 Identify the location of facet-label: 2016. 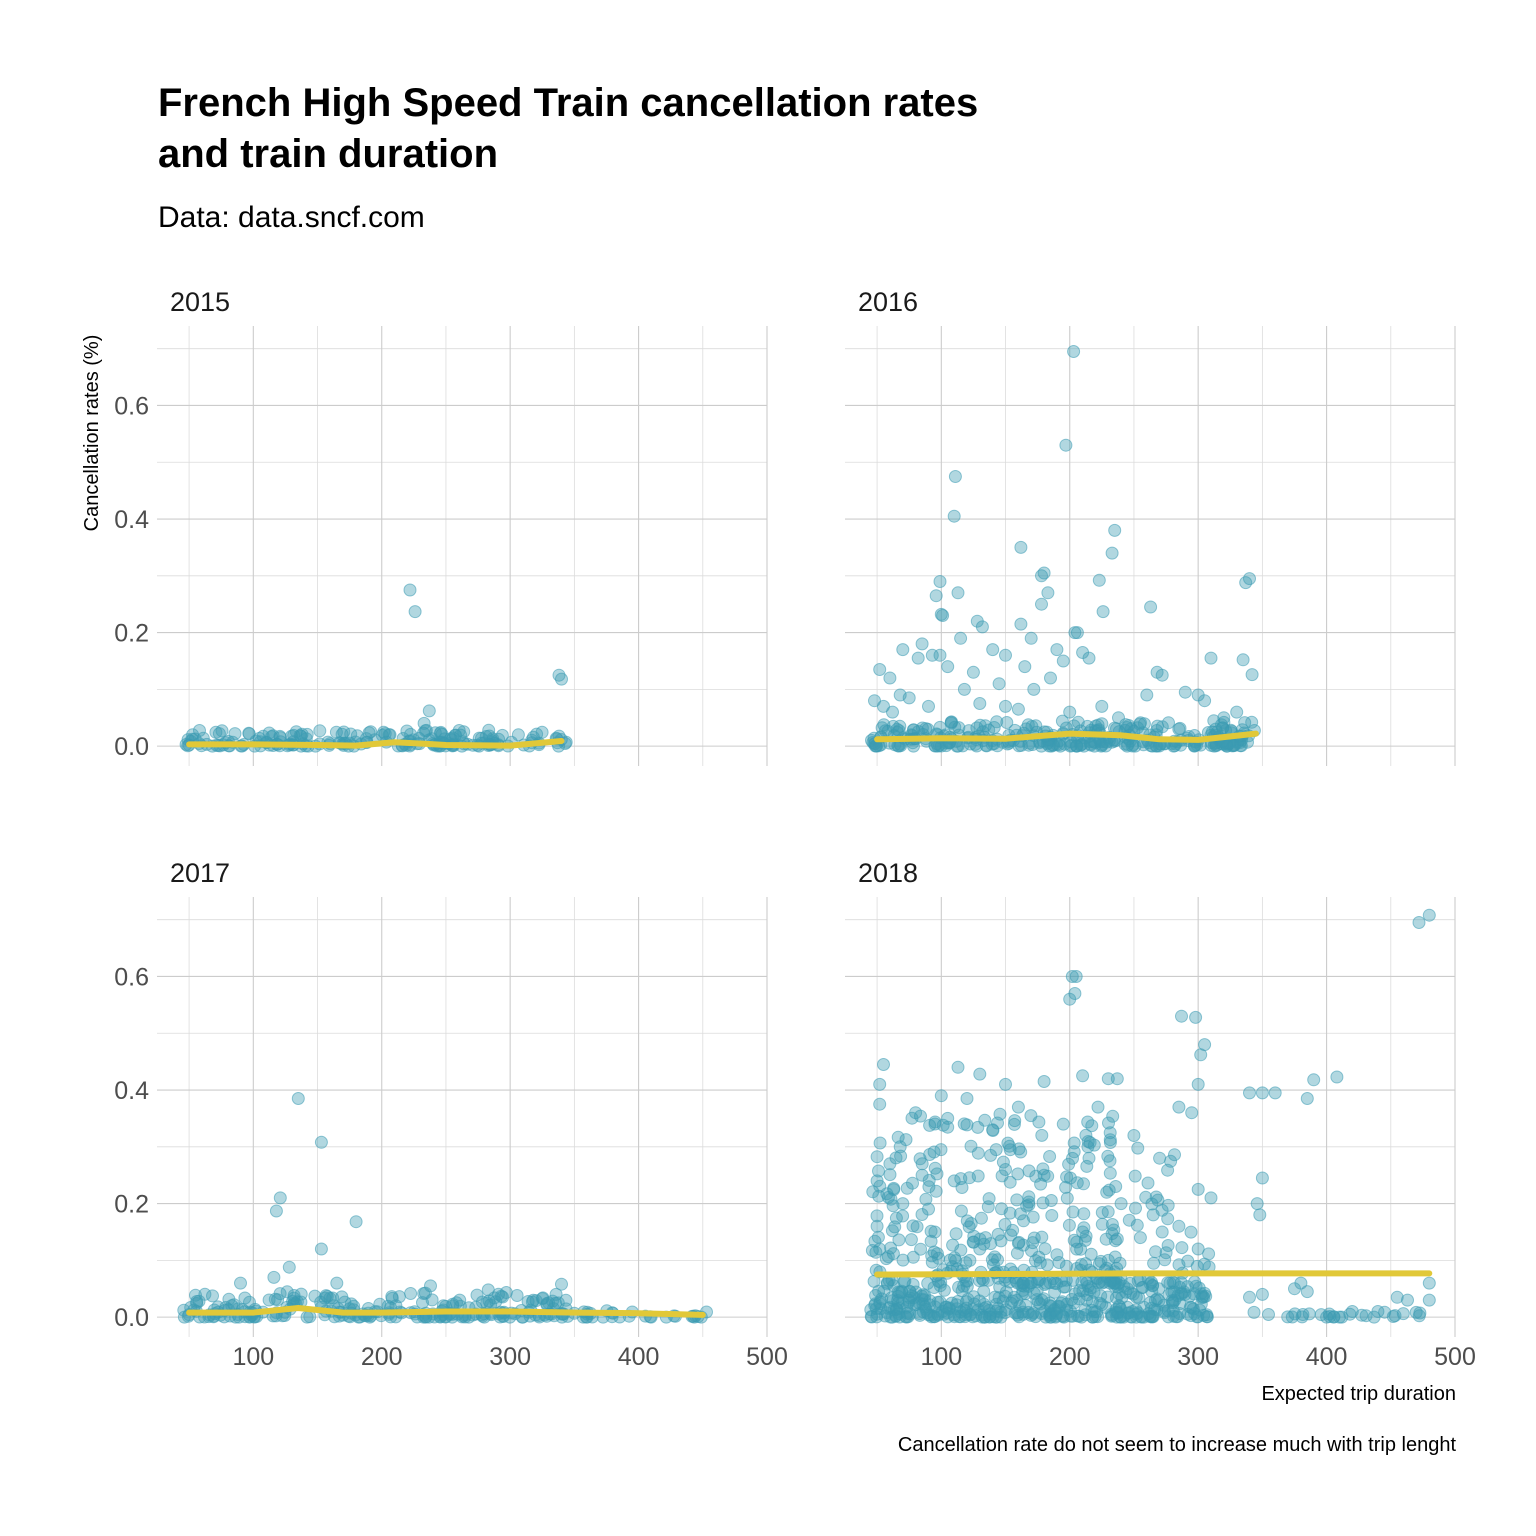
(888, 302).